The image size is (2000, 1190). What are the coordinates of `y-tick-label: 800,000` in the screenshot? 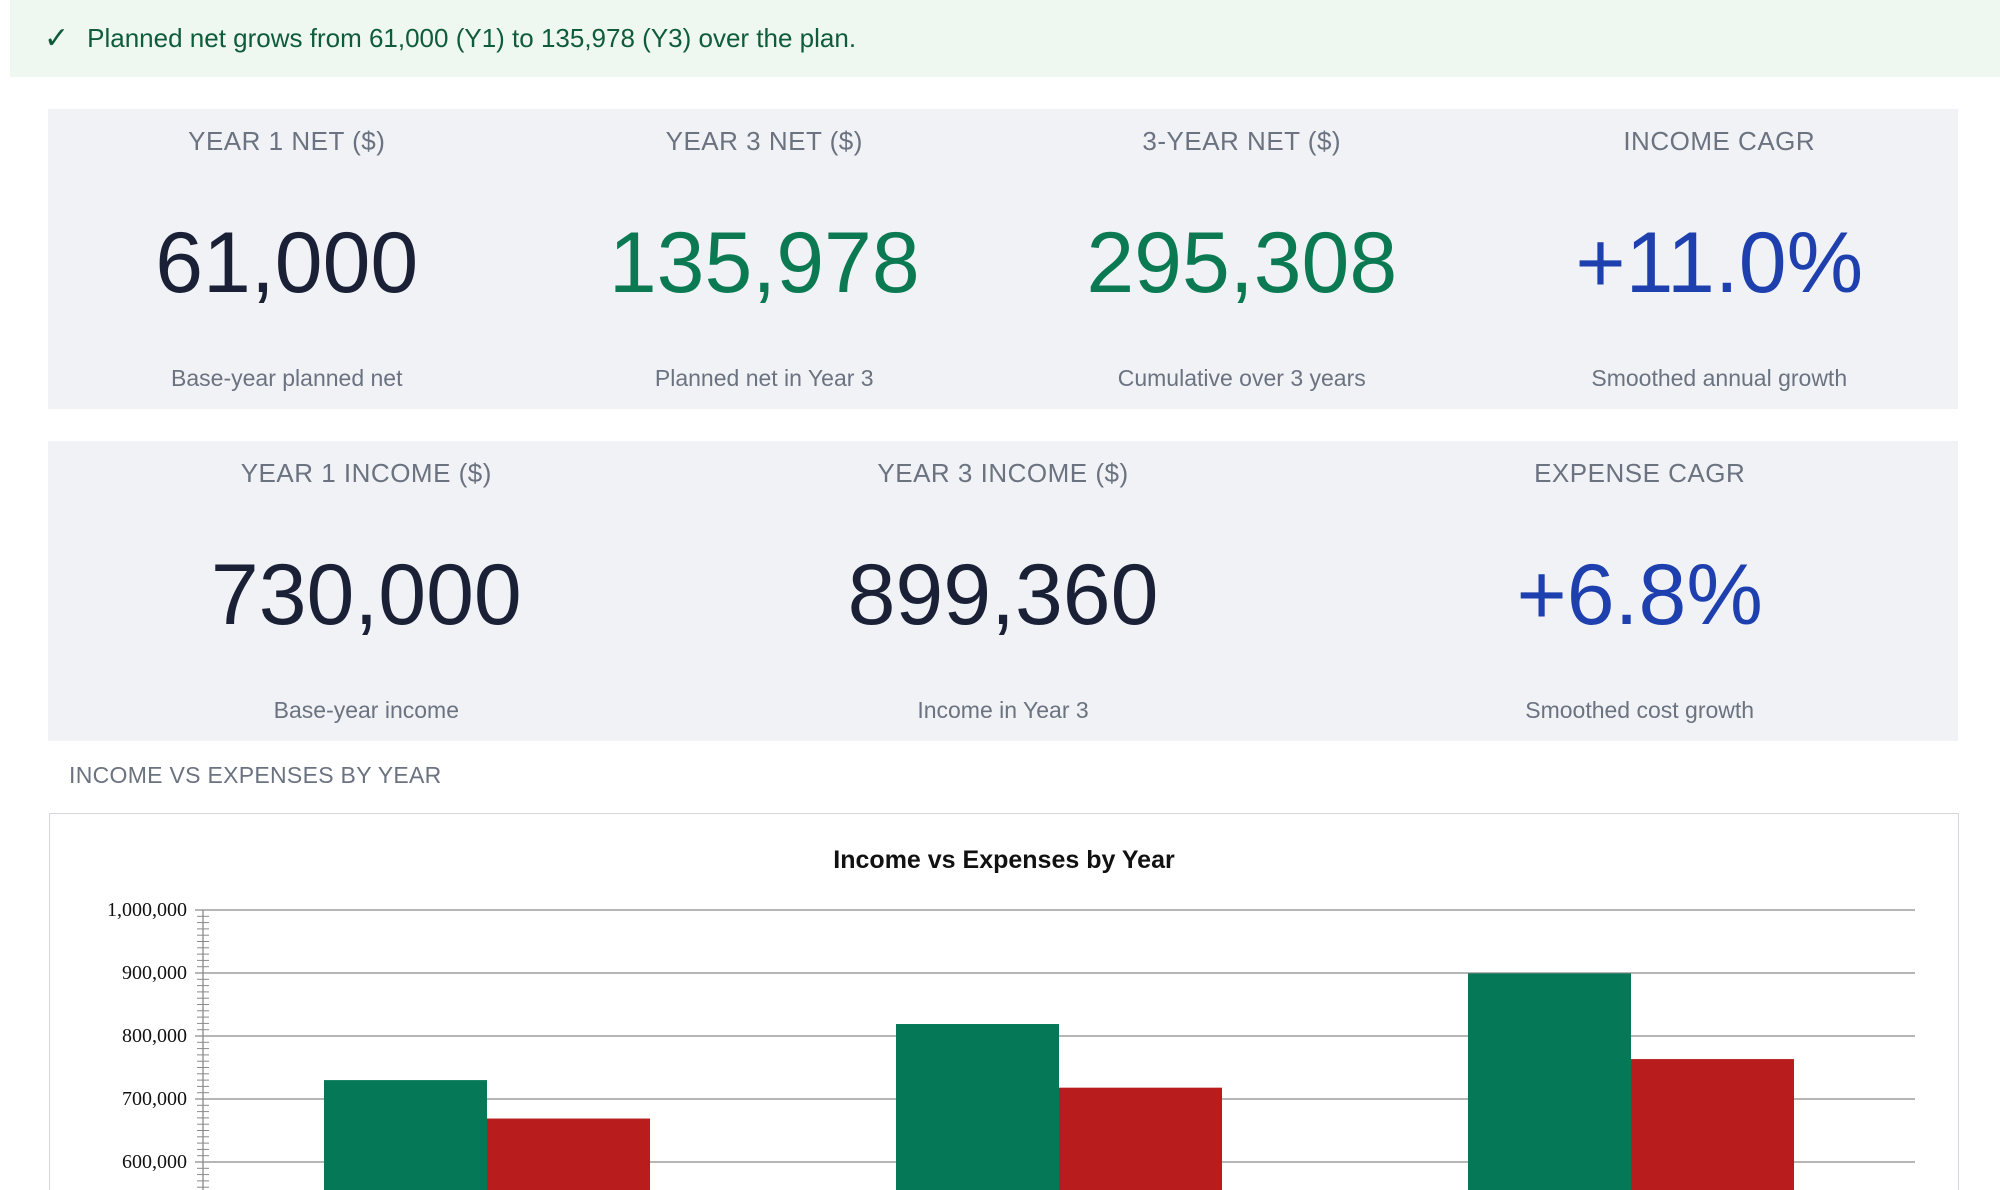 It's located at (154, 1036).